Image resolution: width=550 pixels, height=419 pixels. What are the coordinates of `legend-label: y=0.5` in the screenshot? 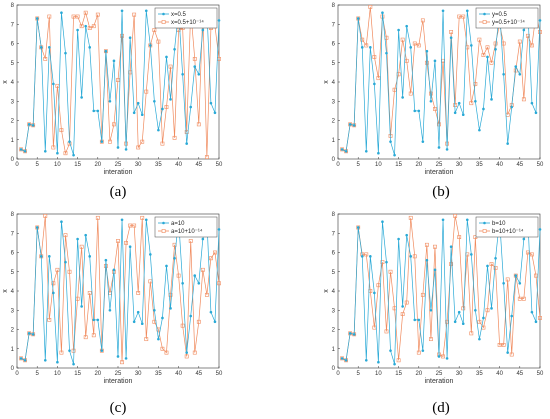 It's located at (500, 15).